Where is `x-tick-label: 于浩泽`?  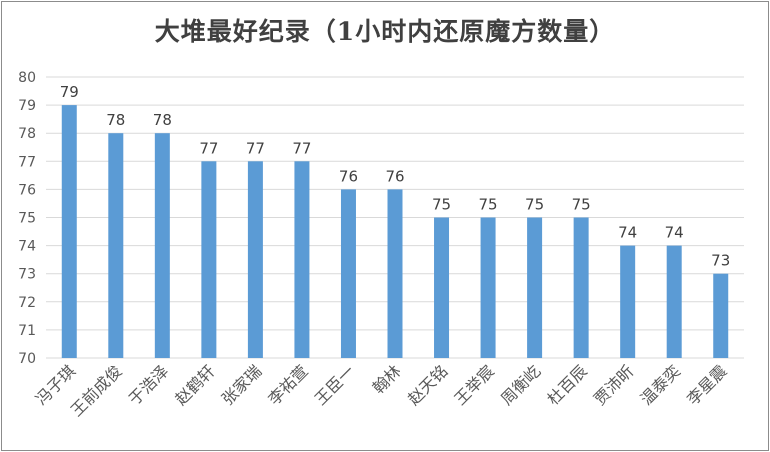
x-tick-label: 于浩泽 is located at coordinates (148, 384).